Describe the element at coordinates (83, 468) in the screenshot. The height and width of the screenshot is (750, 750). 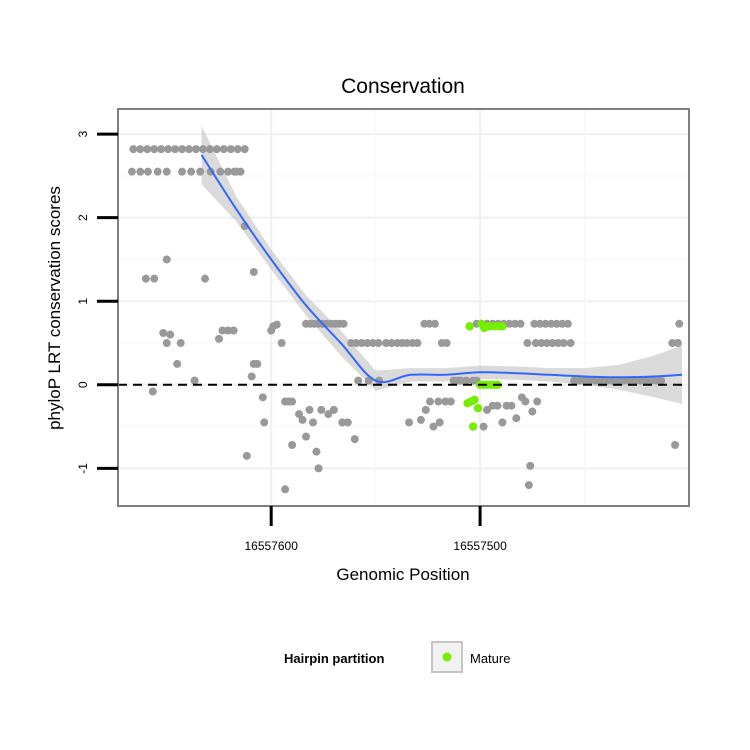
I see `y-tick-label: -1` at that location.